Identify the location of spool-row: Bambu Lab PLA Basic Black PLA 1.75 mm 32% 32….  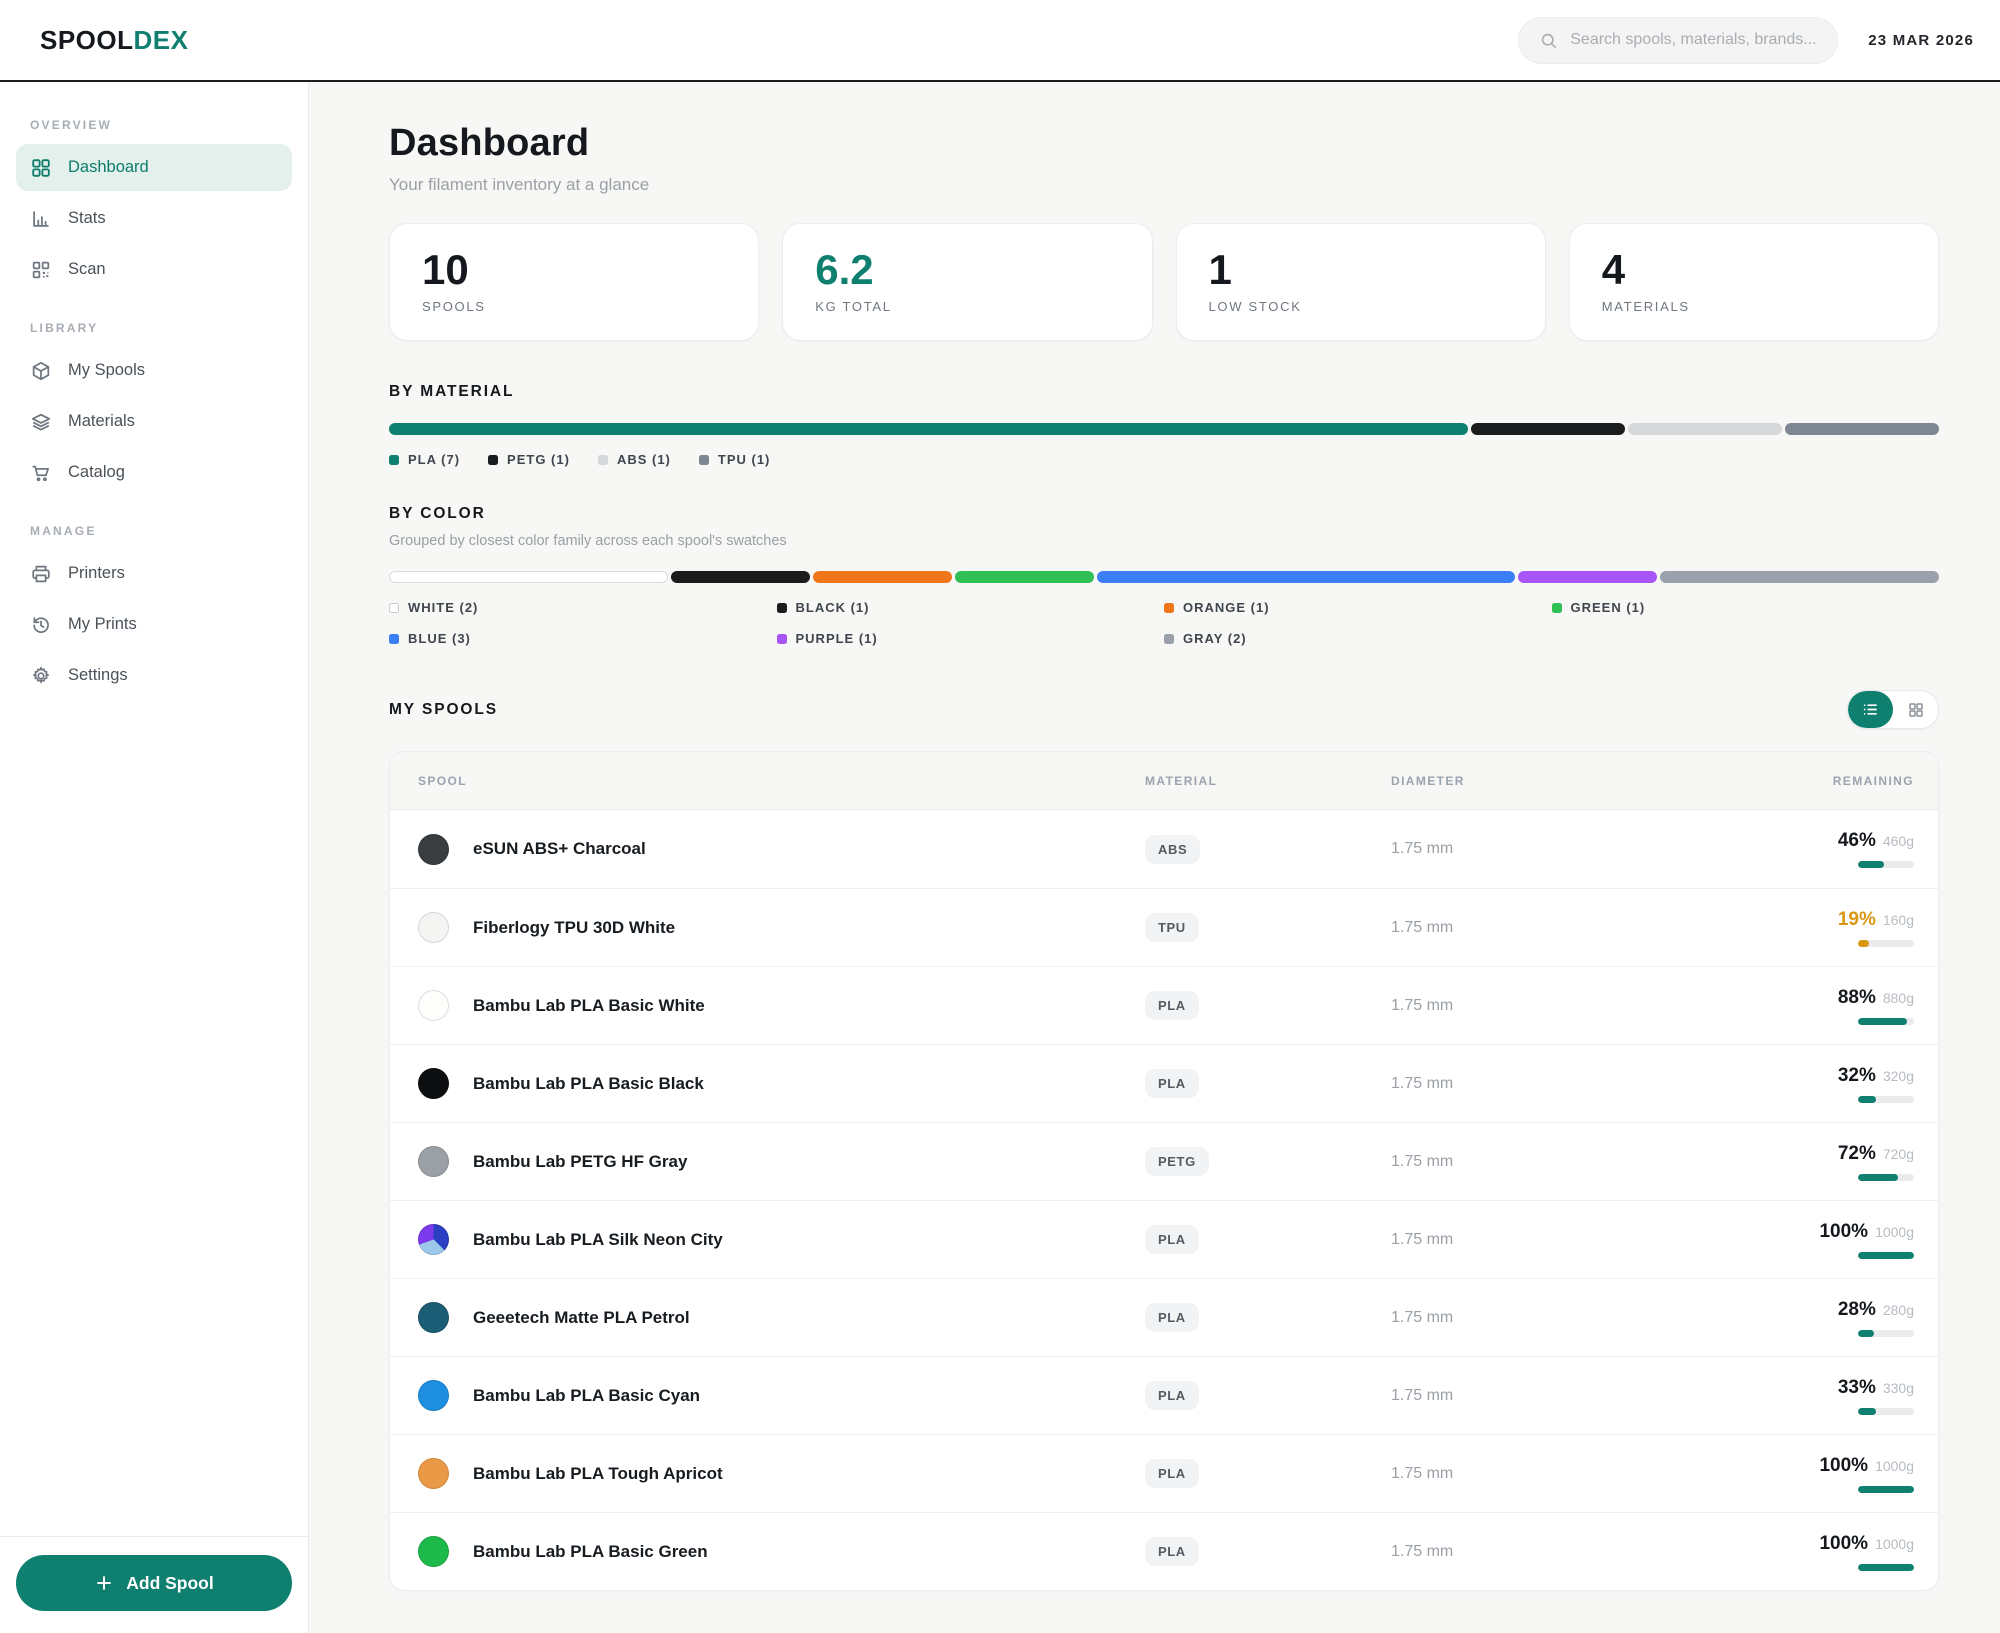
(1164, 1083).